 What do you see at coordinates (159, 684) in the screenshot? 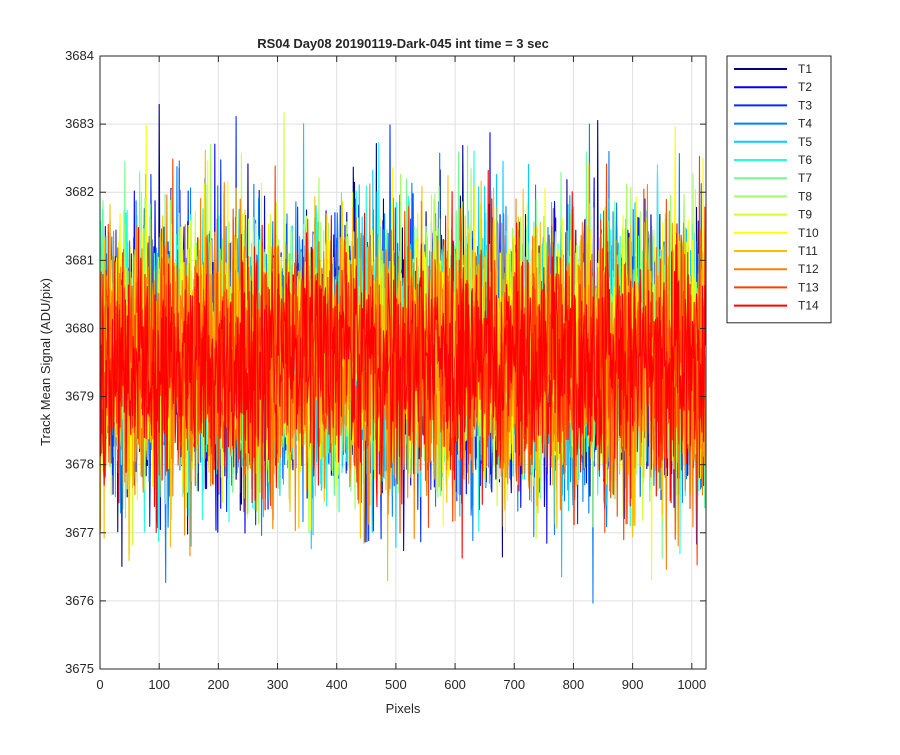
I see `x-tick-label: 100` at bounding box center [159, 684].